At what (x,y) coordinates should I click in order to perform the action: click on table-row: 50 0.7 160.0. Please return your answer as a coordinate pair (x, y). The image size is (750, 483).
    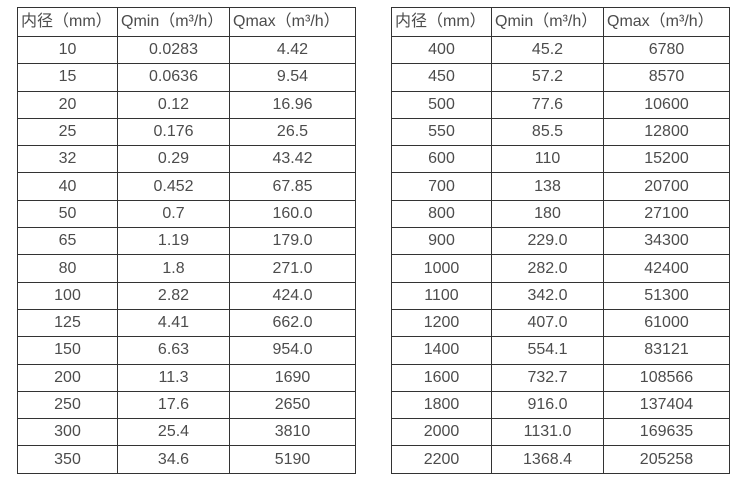
    Looking at the image, I should click on (186, 214).